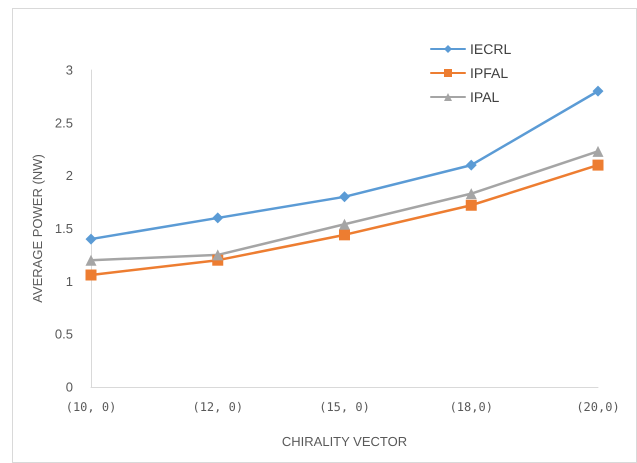  Describe the element at coordinates (471, 407) in the screenshot. I see `x-tick-label: (18,0)` at that location.